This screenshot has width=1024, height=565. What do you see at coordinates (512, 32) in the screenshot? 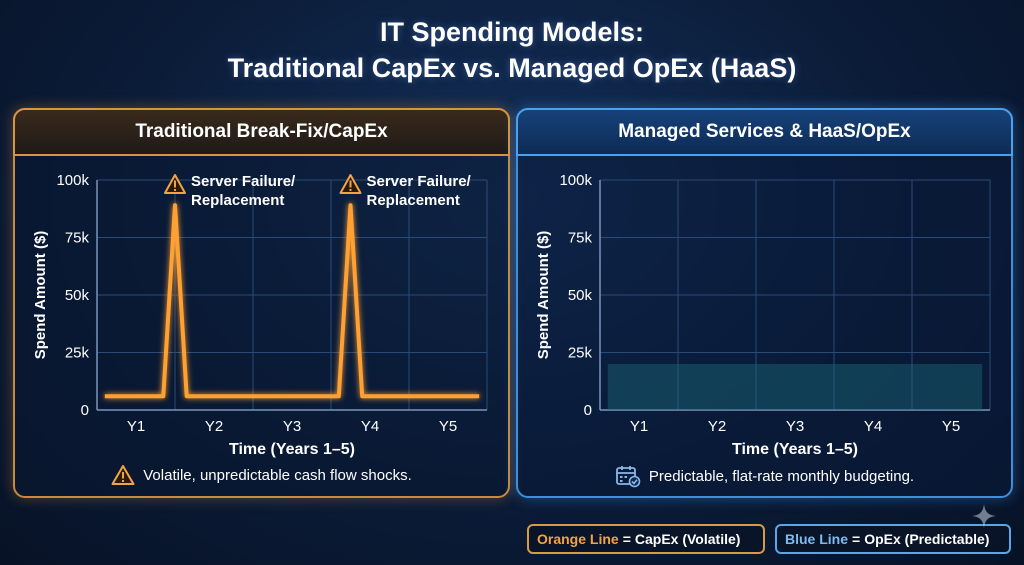
I see `title-line-1: IT Spending Models:` at bounding box center [512, 32].